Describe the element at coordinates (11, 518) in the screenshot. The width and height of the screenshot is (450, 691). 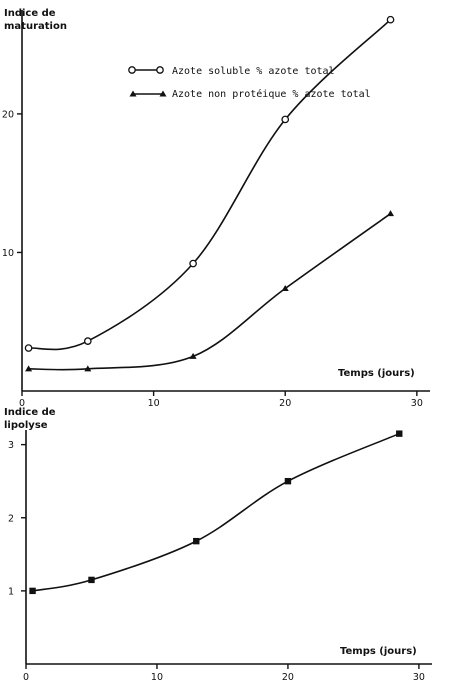
I see `lipolyse-y-tick-label: 2` at that location.